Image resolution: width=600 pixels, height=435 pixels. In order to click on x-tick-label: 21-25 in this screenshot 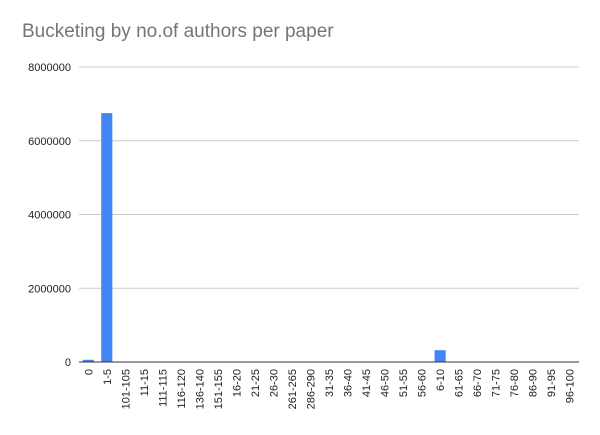, I will do `click(256, 383)`.